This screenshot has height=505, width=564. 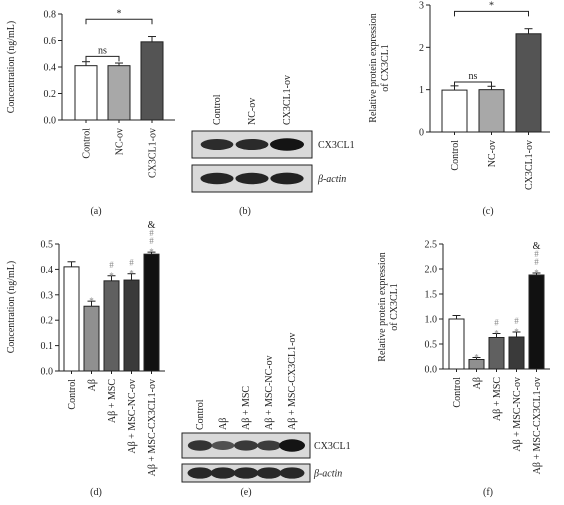 I want to click on lane-label: NC-ov, so click(x=252, y=111).